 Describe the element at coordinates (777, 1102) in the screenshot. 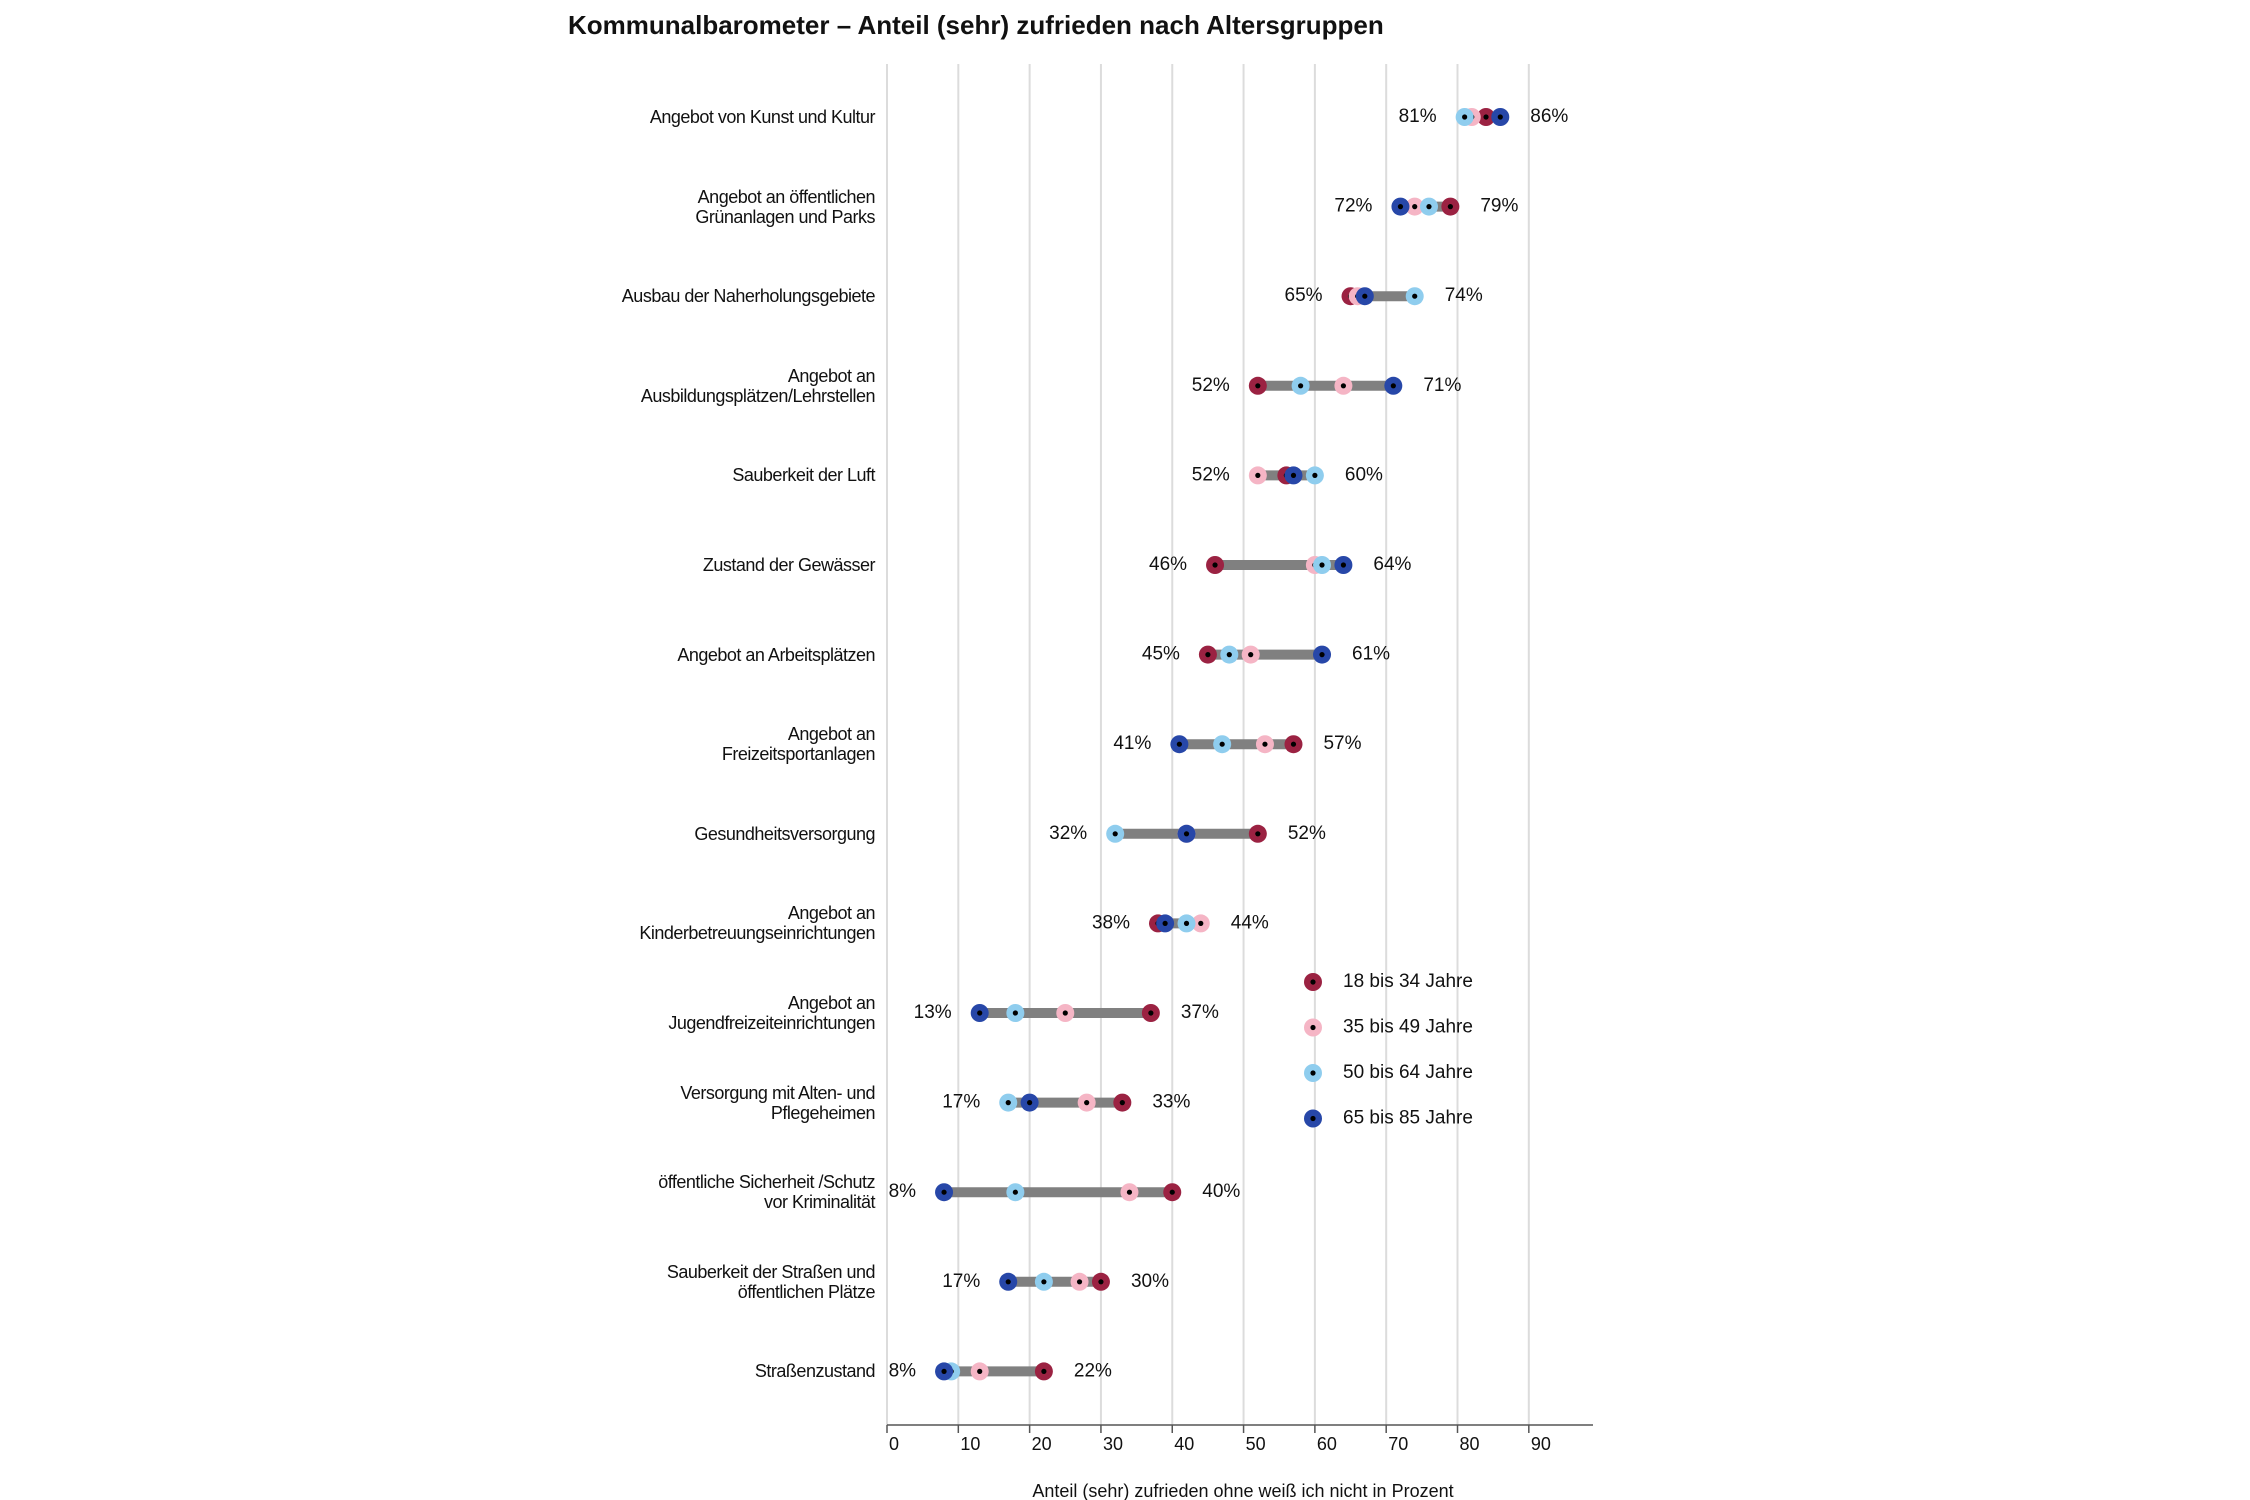

I see `category-label: Versorgung mit Alten- und Pflegeheimen` at that location.